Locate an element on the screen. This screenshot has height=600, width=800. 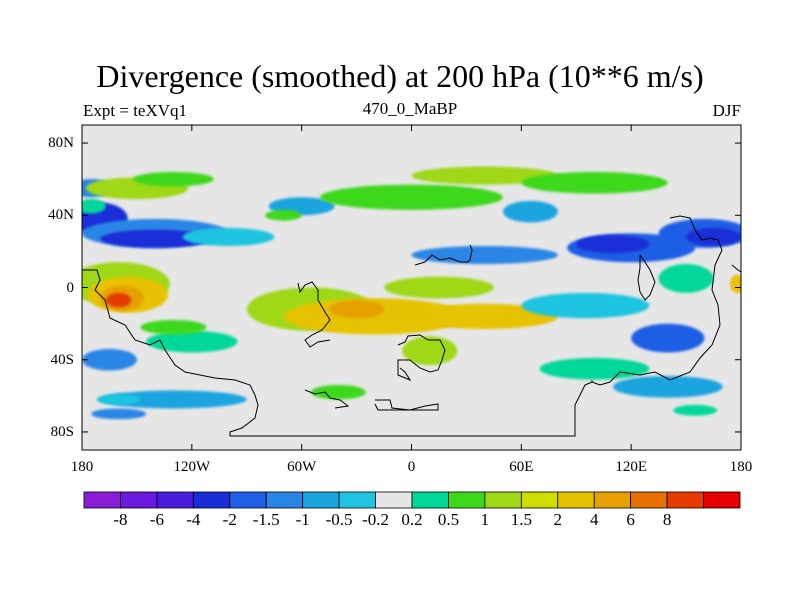
lat-label: 40S is located at coordinates (62, 359).